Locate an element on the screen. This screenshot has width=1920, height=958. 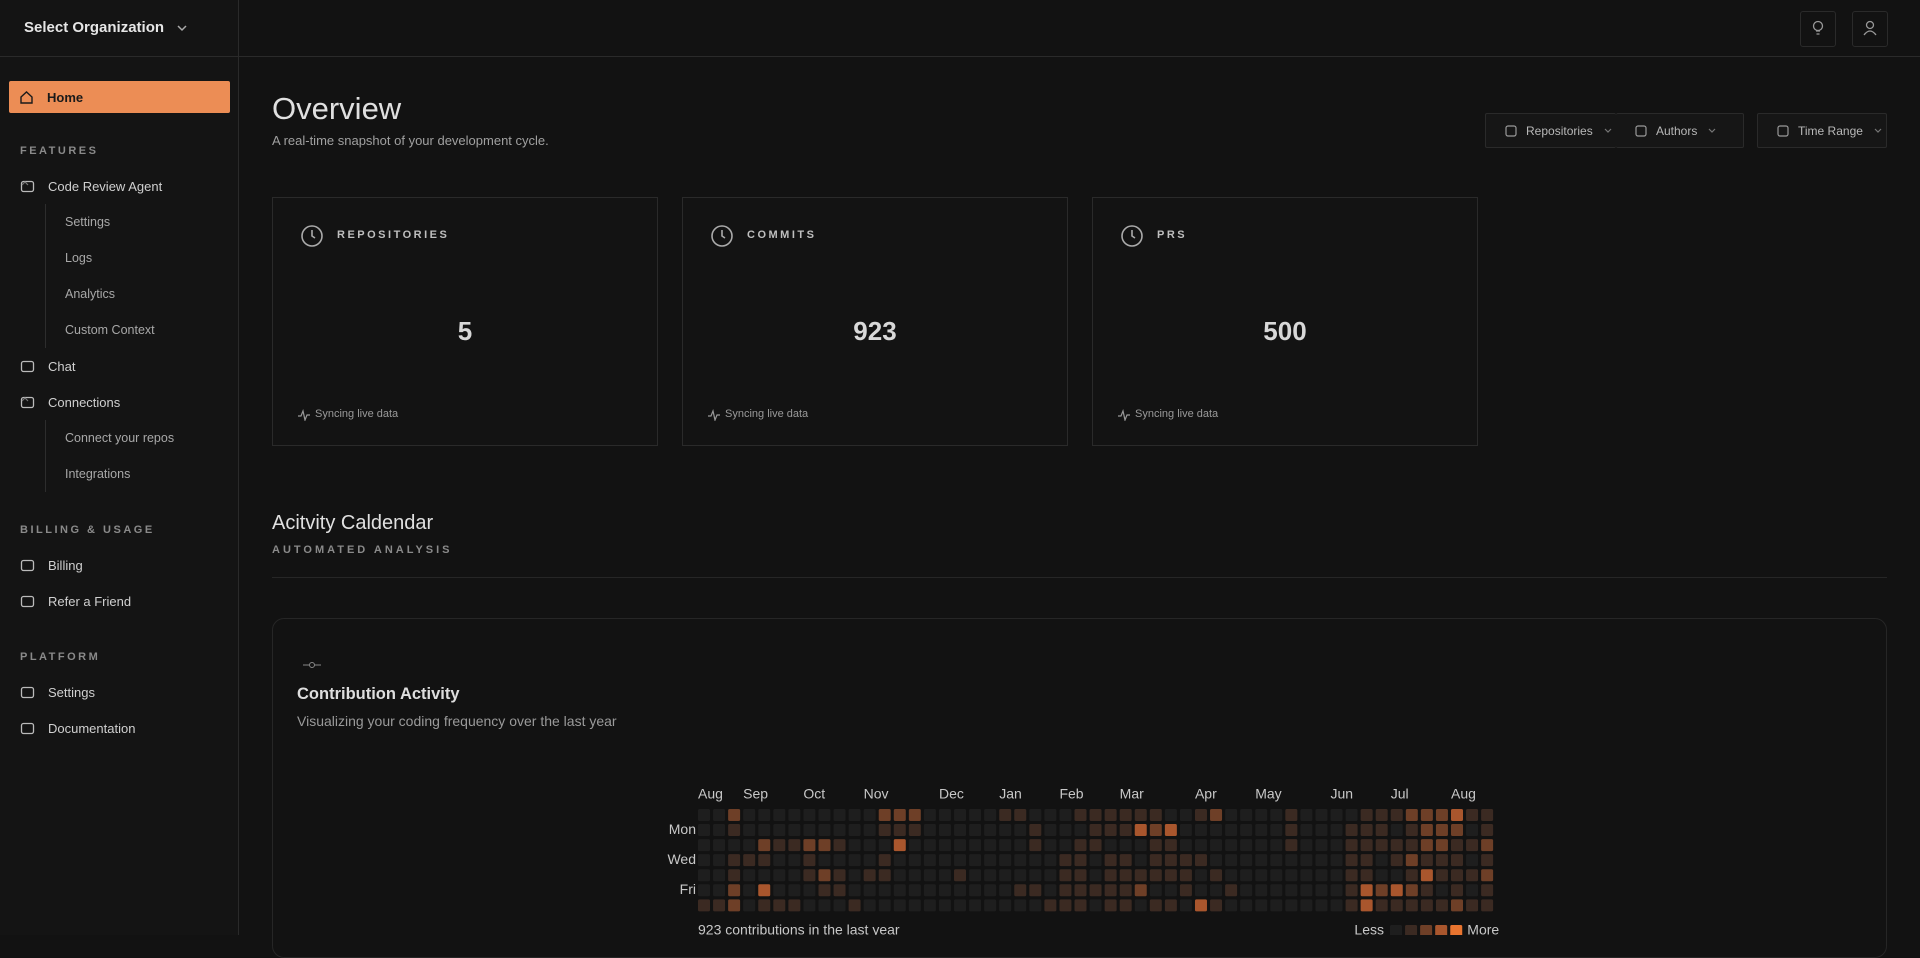
org-selector: Select Organization is located at coordinates (106, 27).